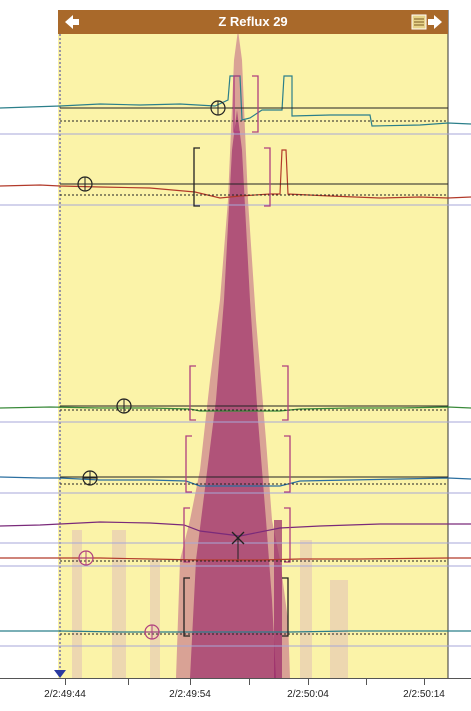  Describe the element at coordinates (427, 22) in the screenshot. I see `list-arrow-right-icon` at that location.